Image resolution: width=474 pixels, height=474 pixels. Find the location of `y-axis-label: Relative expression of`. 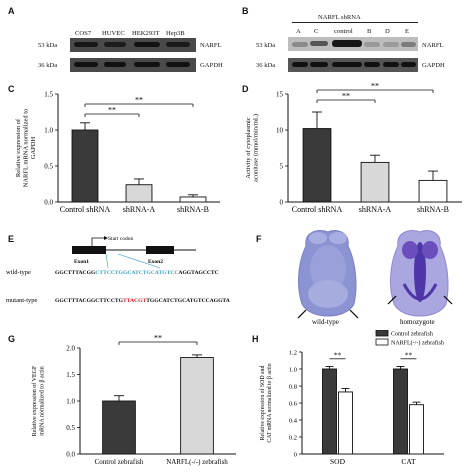

y-axis-label: Relative expression of is located at coordinates (18, 147).